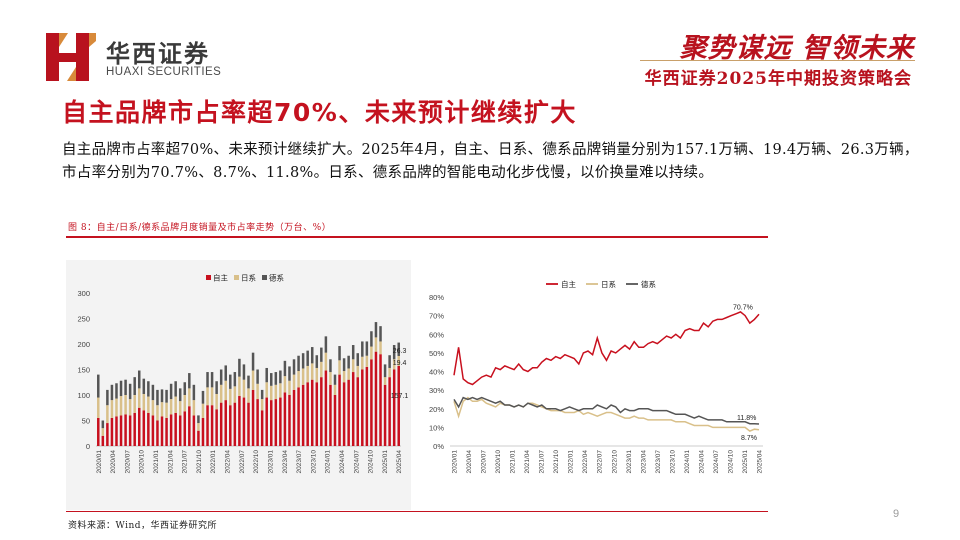 The width and height of the screenshot is (960, 540). What do you see at coordinates (527, 462) in the screenshot?
I see `x-tick-label: 2021/04` at bounding box center [527, 462].